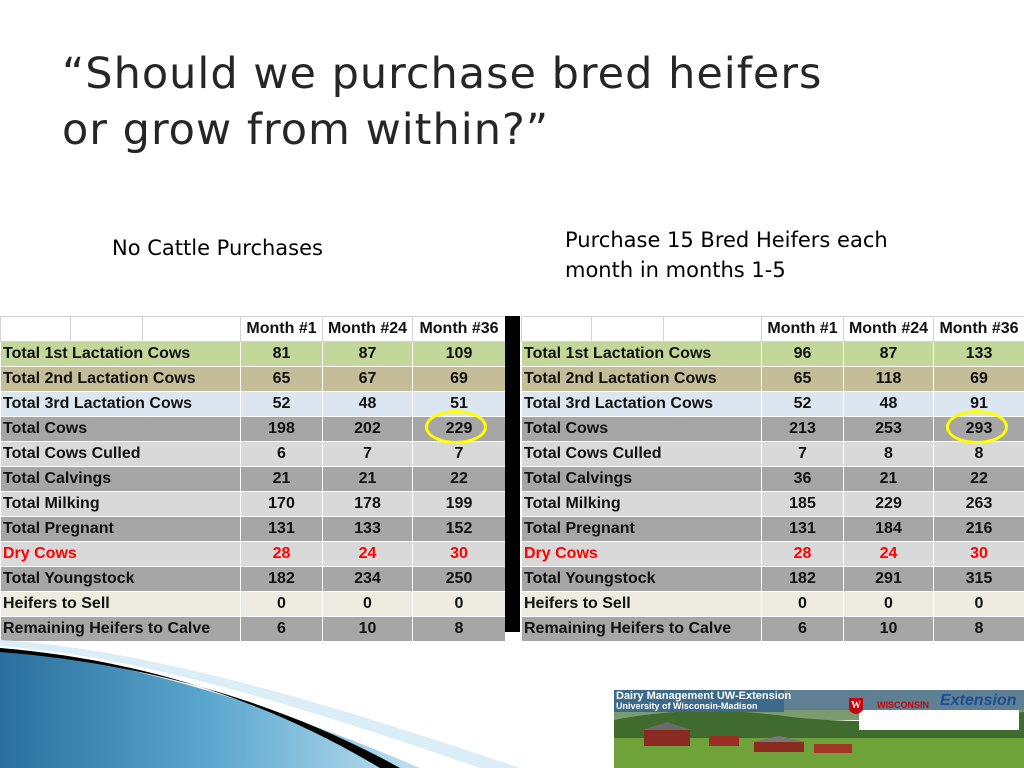 Image resolution: width=1024 pixels, height=768 pixels. I want to click on value-cell: 234, so click(367, 579).